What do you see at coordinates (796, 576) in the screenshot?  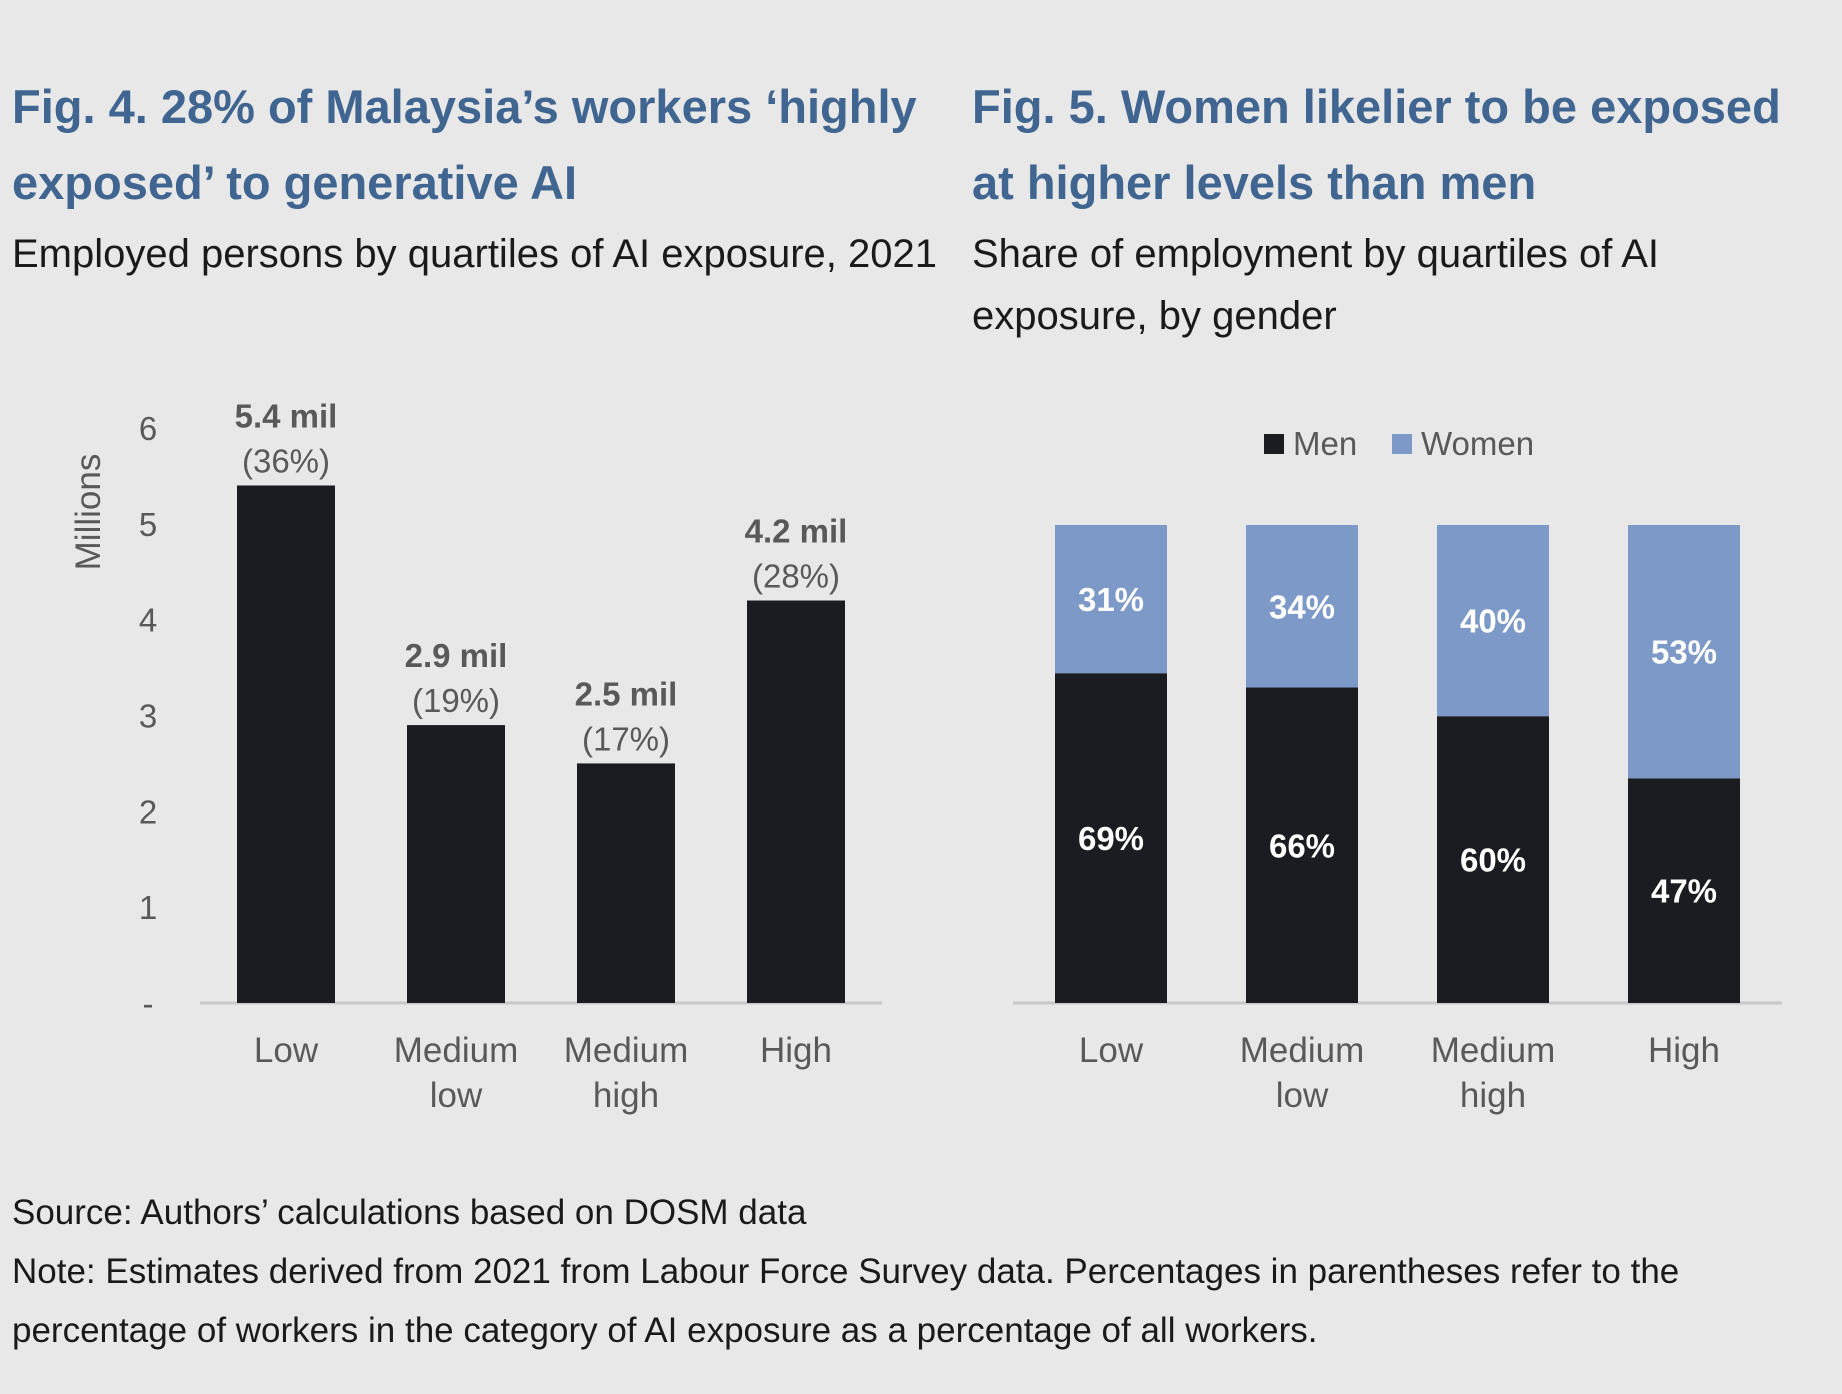 I see `bar-share-label: (28%)` at bounding box center [796, 576].